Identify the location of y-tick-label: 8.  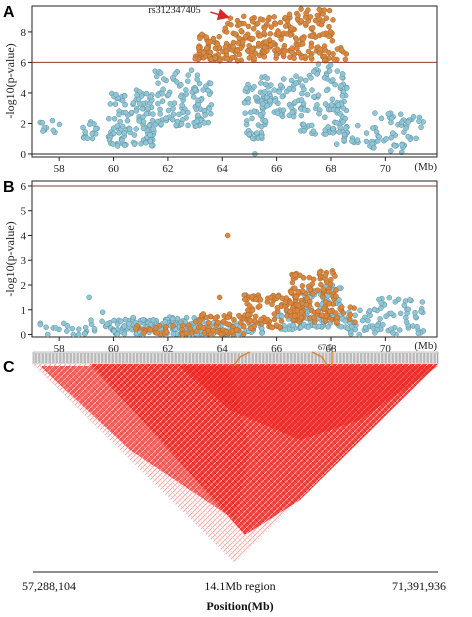
(24, 33).